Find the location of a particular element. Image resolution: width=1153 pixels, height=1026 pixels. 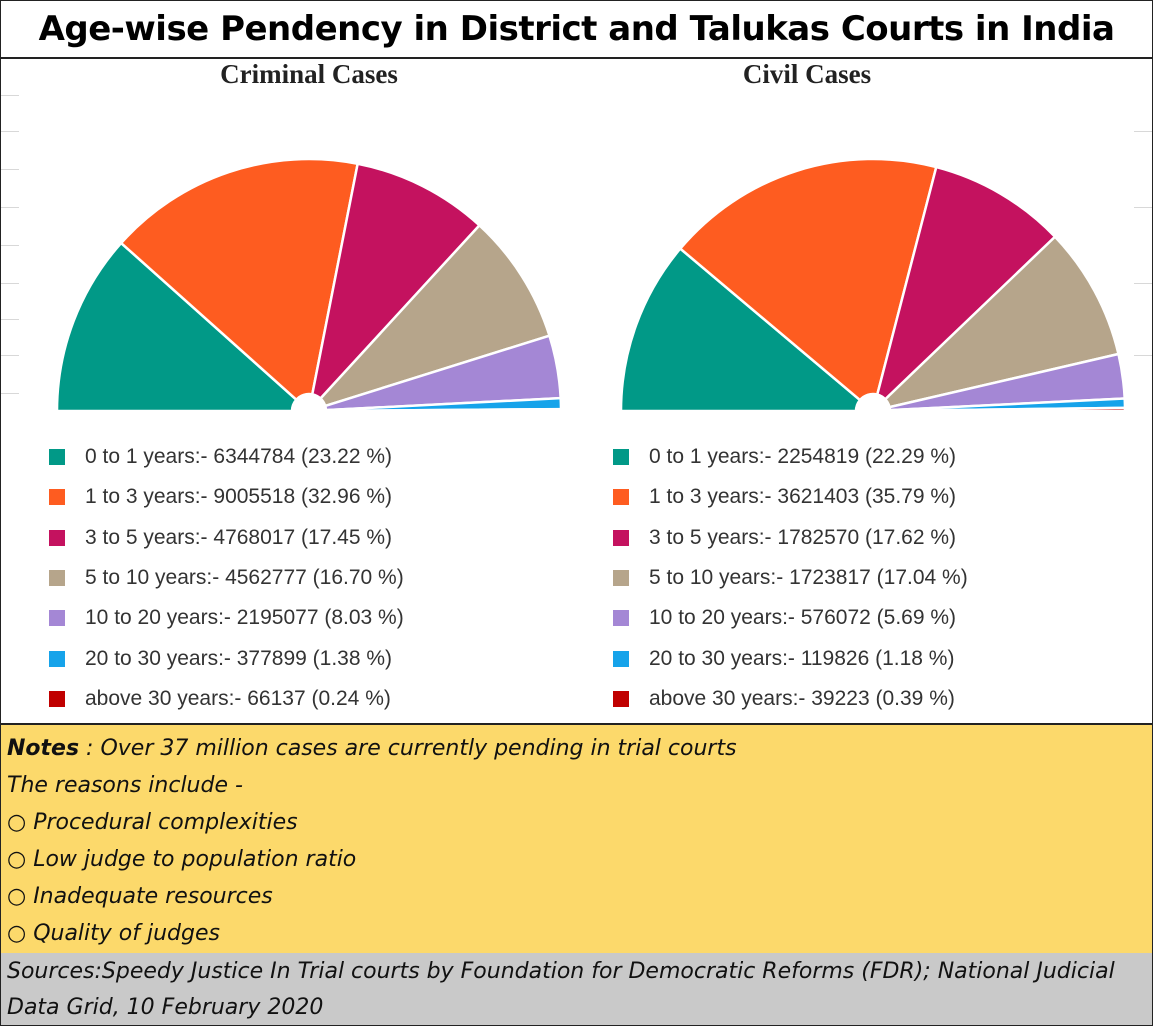

legend-label: 1 to 3 years:- 9005518 (32.96 %) is located at coordinates (239, 497).